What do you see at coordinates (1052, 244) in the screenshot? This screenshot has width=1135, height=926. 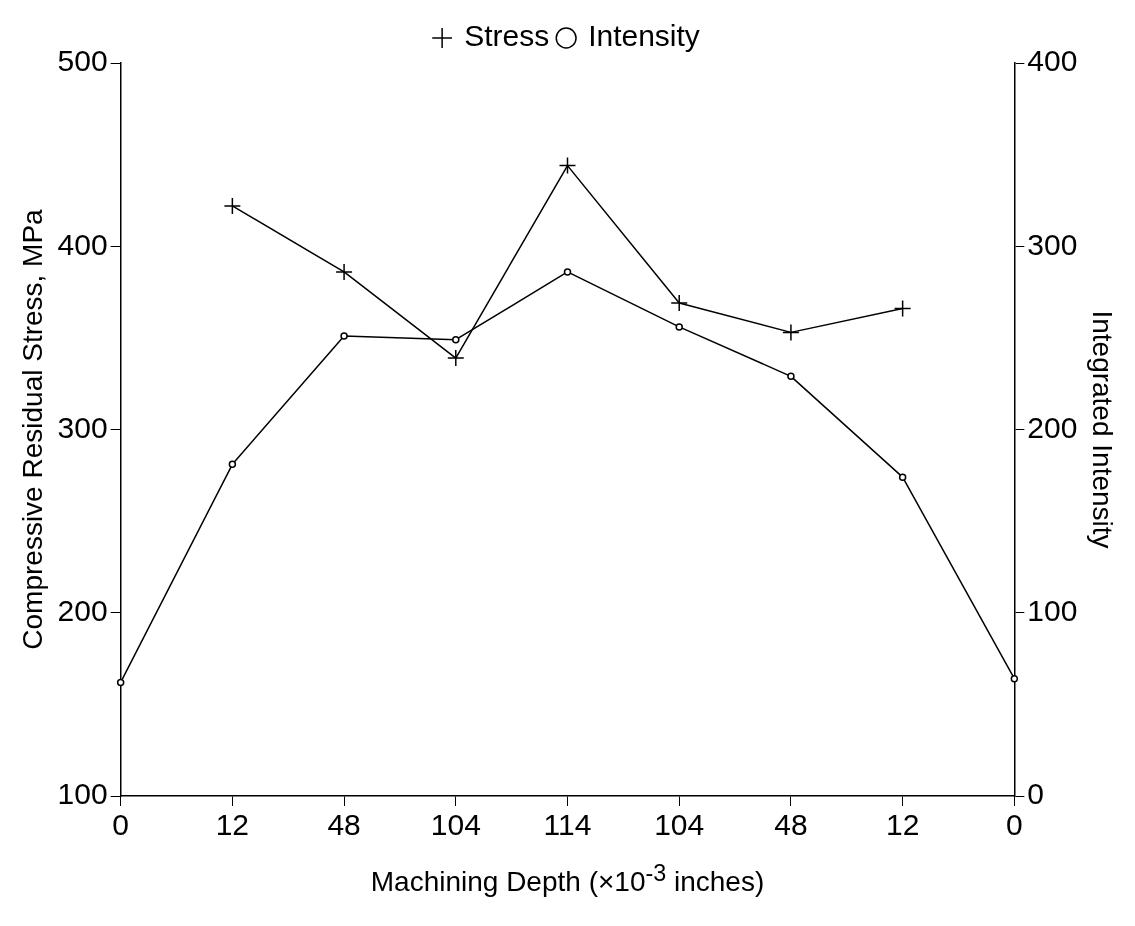 I see `y2-tick-label: 300` at bounding box center [1052, 244].